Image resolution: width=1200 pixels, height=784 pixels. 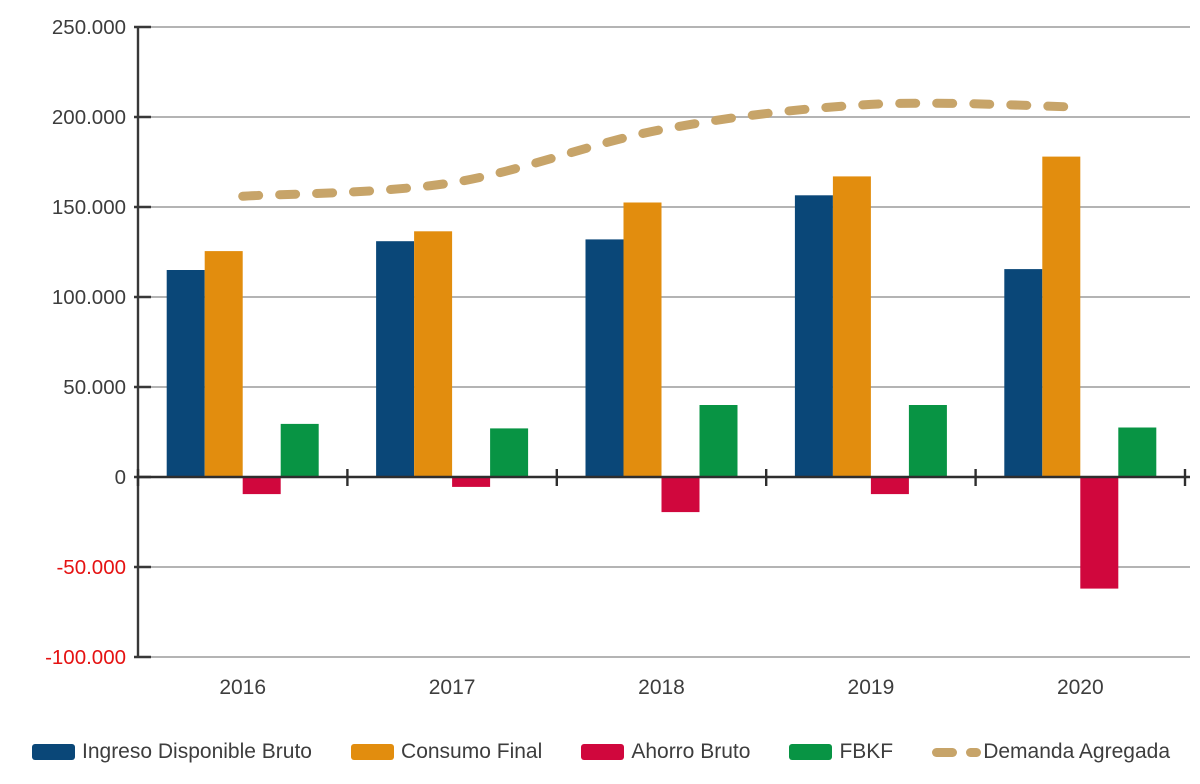 I want to click on bar-ingreso-disponible-bruto-2020, so click(x=1023, y=373).